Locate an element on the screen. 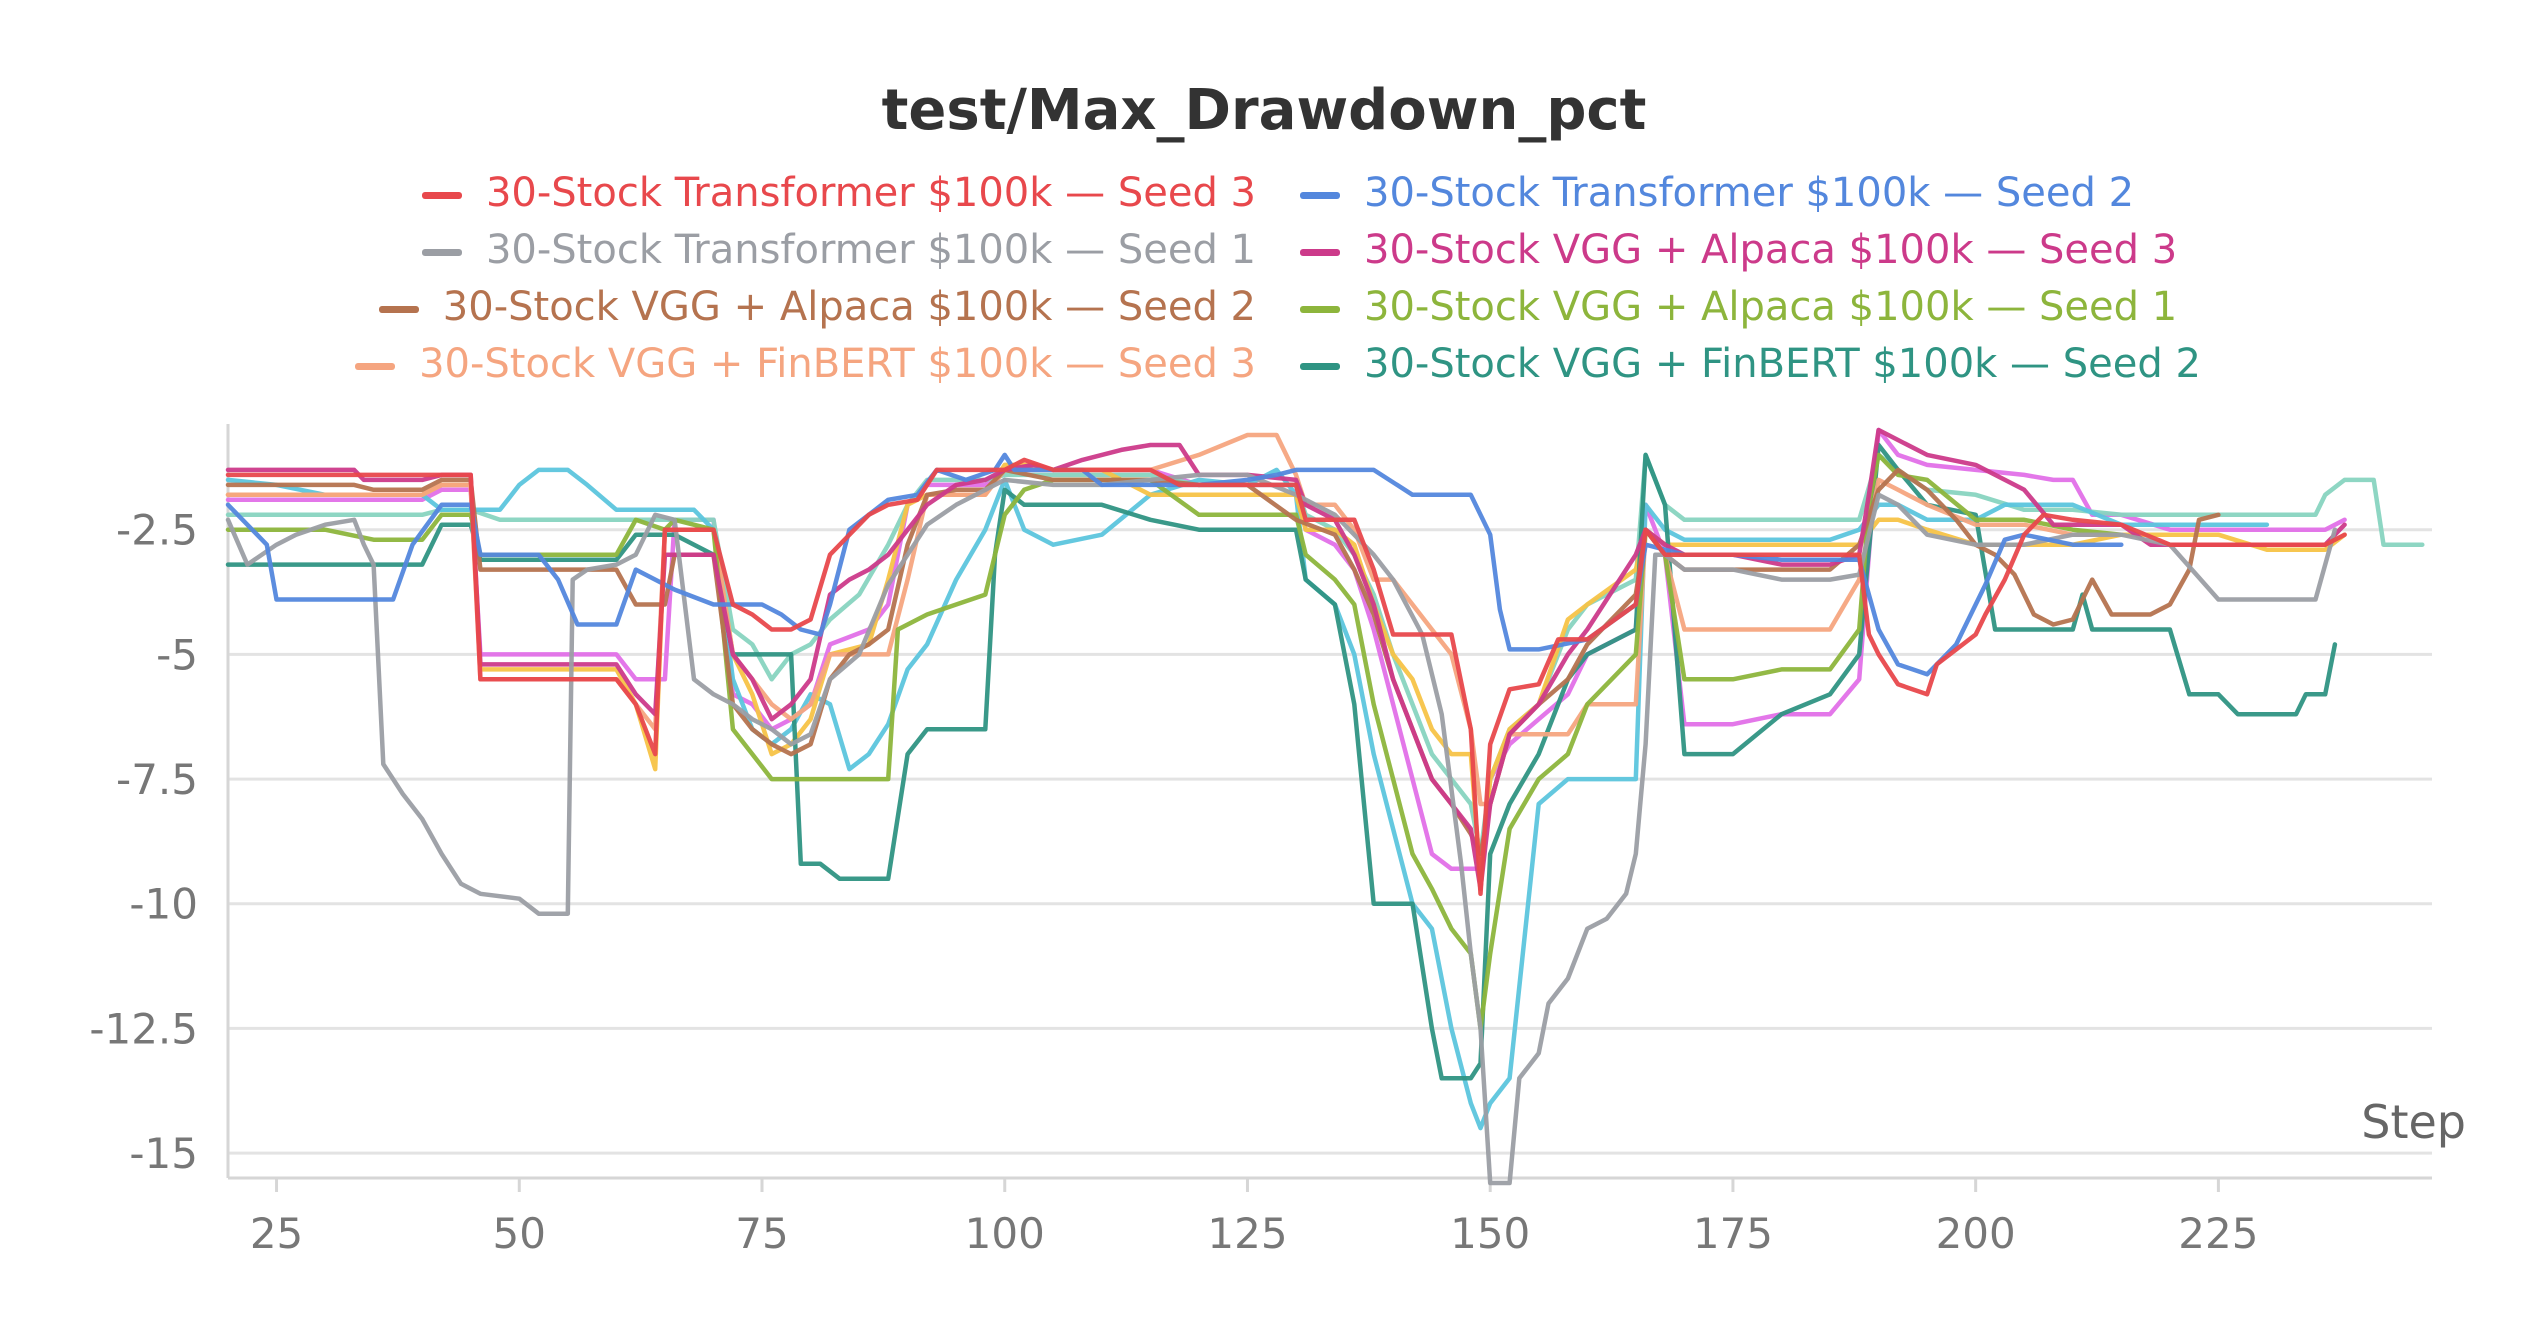 This screenshot has width=2528, height=1328. legend-item: 30-Stock VGG + FinBERT $100k — Seed 3 is located at coordinates (805, 364).